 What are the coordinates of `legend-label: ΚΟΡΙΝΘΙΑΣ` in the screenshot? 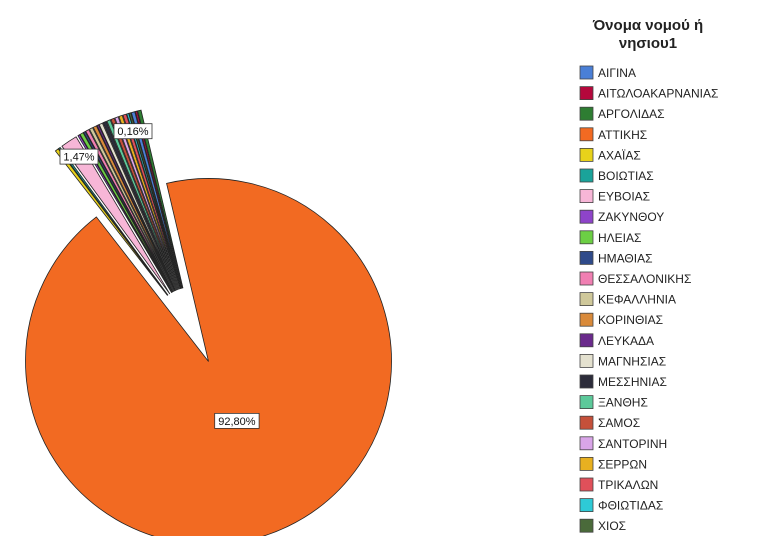 It's located at (630, 320).